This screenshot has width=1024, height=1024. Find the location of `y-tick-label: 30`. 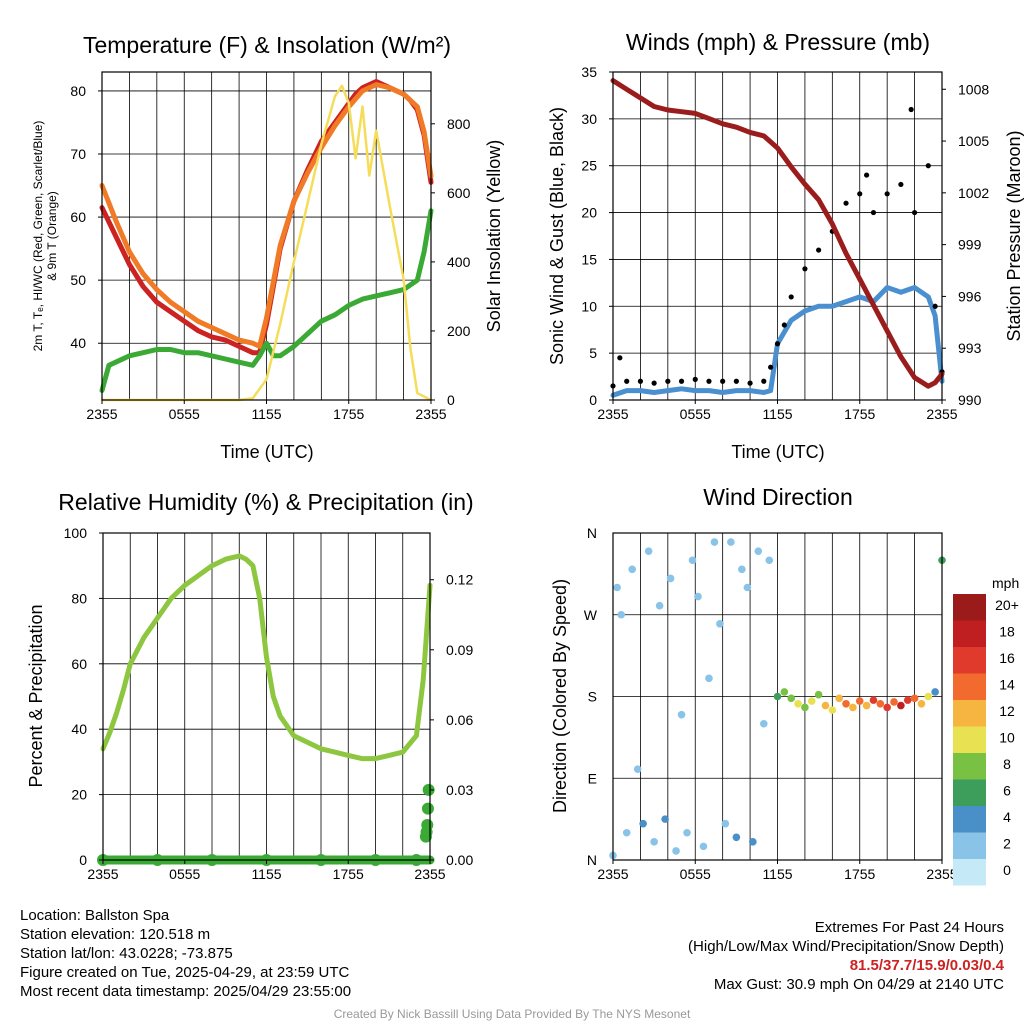

y-tick-label: 30 is located at coordinates (589, 119).